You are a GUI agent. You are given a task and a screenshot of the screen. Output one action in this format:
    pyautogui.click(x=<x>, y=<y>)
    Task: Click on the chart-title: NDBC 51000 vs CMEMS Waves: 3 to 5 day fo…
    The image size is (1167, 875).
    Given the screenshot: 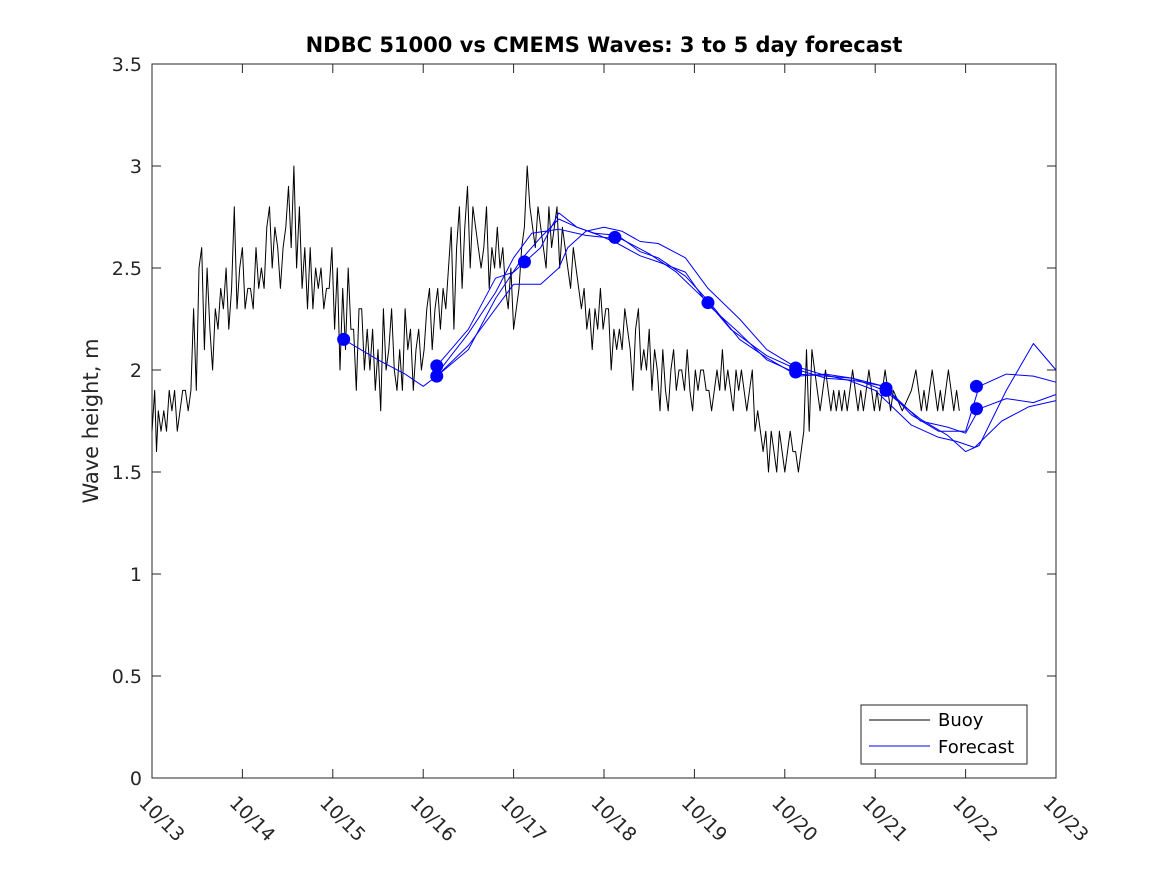 What is the action you would take?
    pyautogui.click(x=604, y=45)
    